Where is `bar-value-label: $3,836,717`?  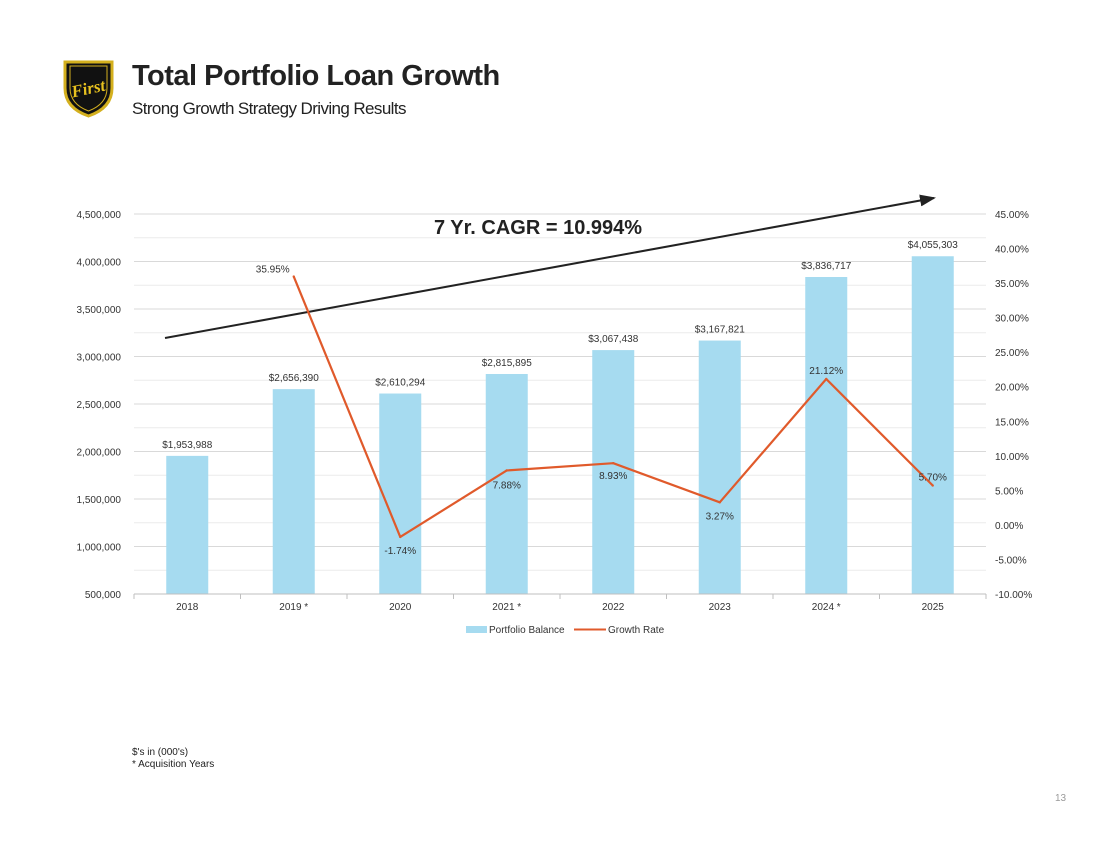
bar-value-label: $3,836,717 is located at coordinates (826, 266).